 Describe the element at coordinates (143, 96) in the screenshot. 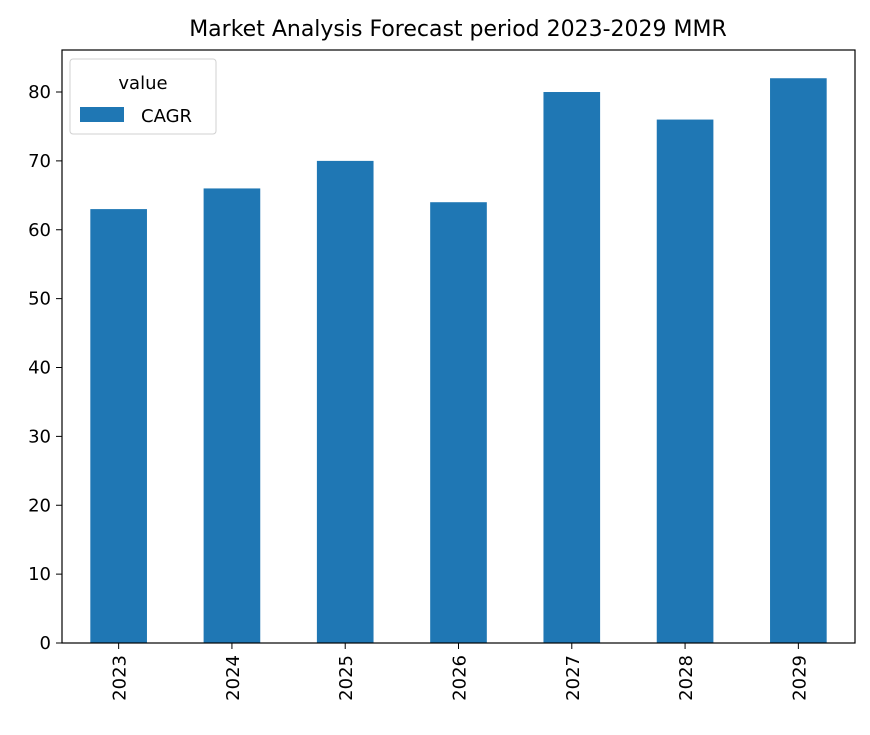

I see `legend: value CAGR` at that location.